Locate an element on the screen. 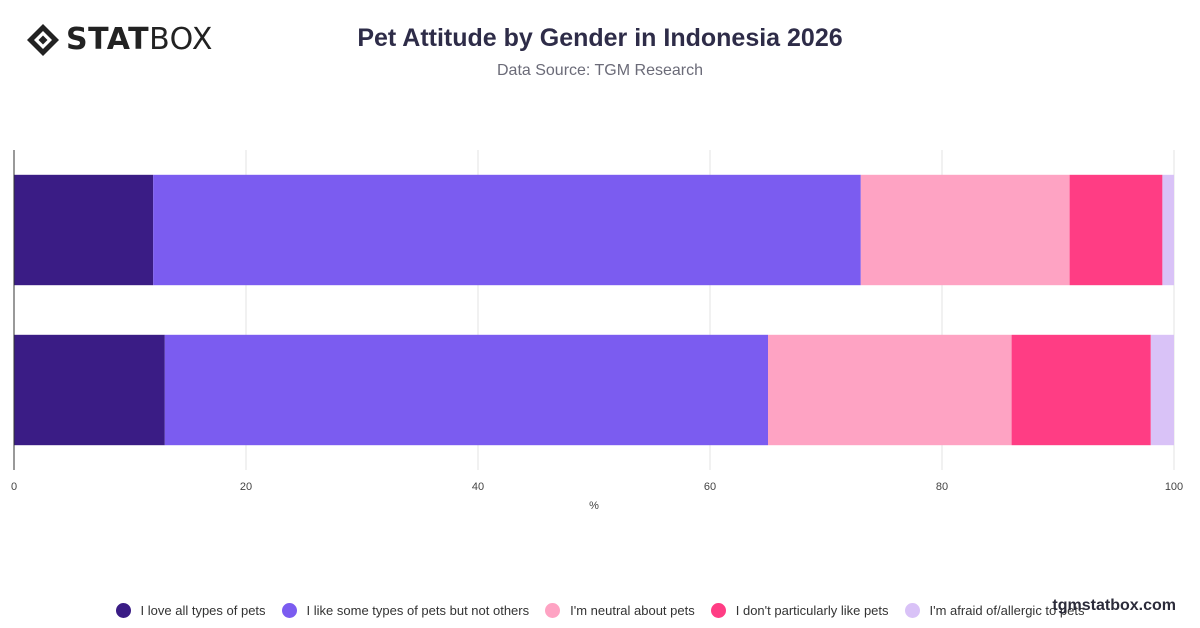 The height and width of the screenshot is (628, 1200). logo-text: STATBOX is located at coordinates (139, 39).